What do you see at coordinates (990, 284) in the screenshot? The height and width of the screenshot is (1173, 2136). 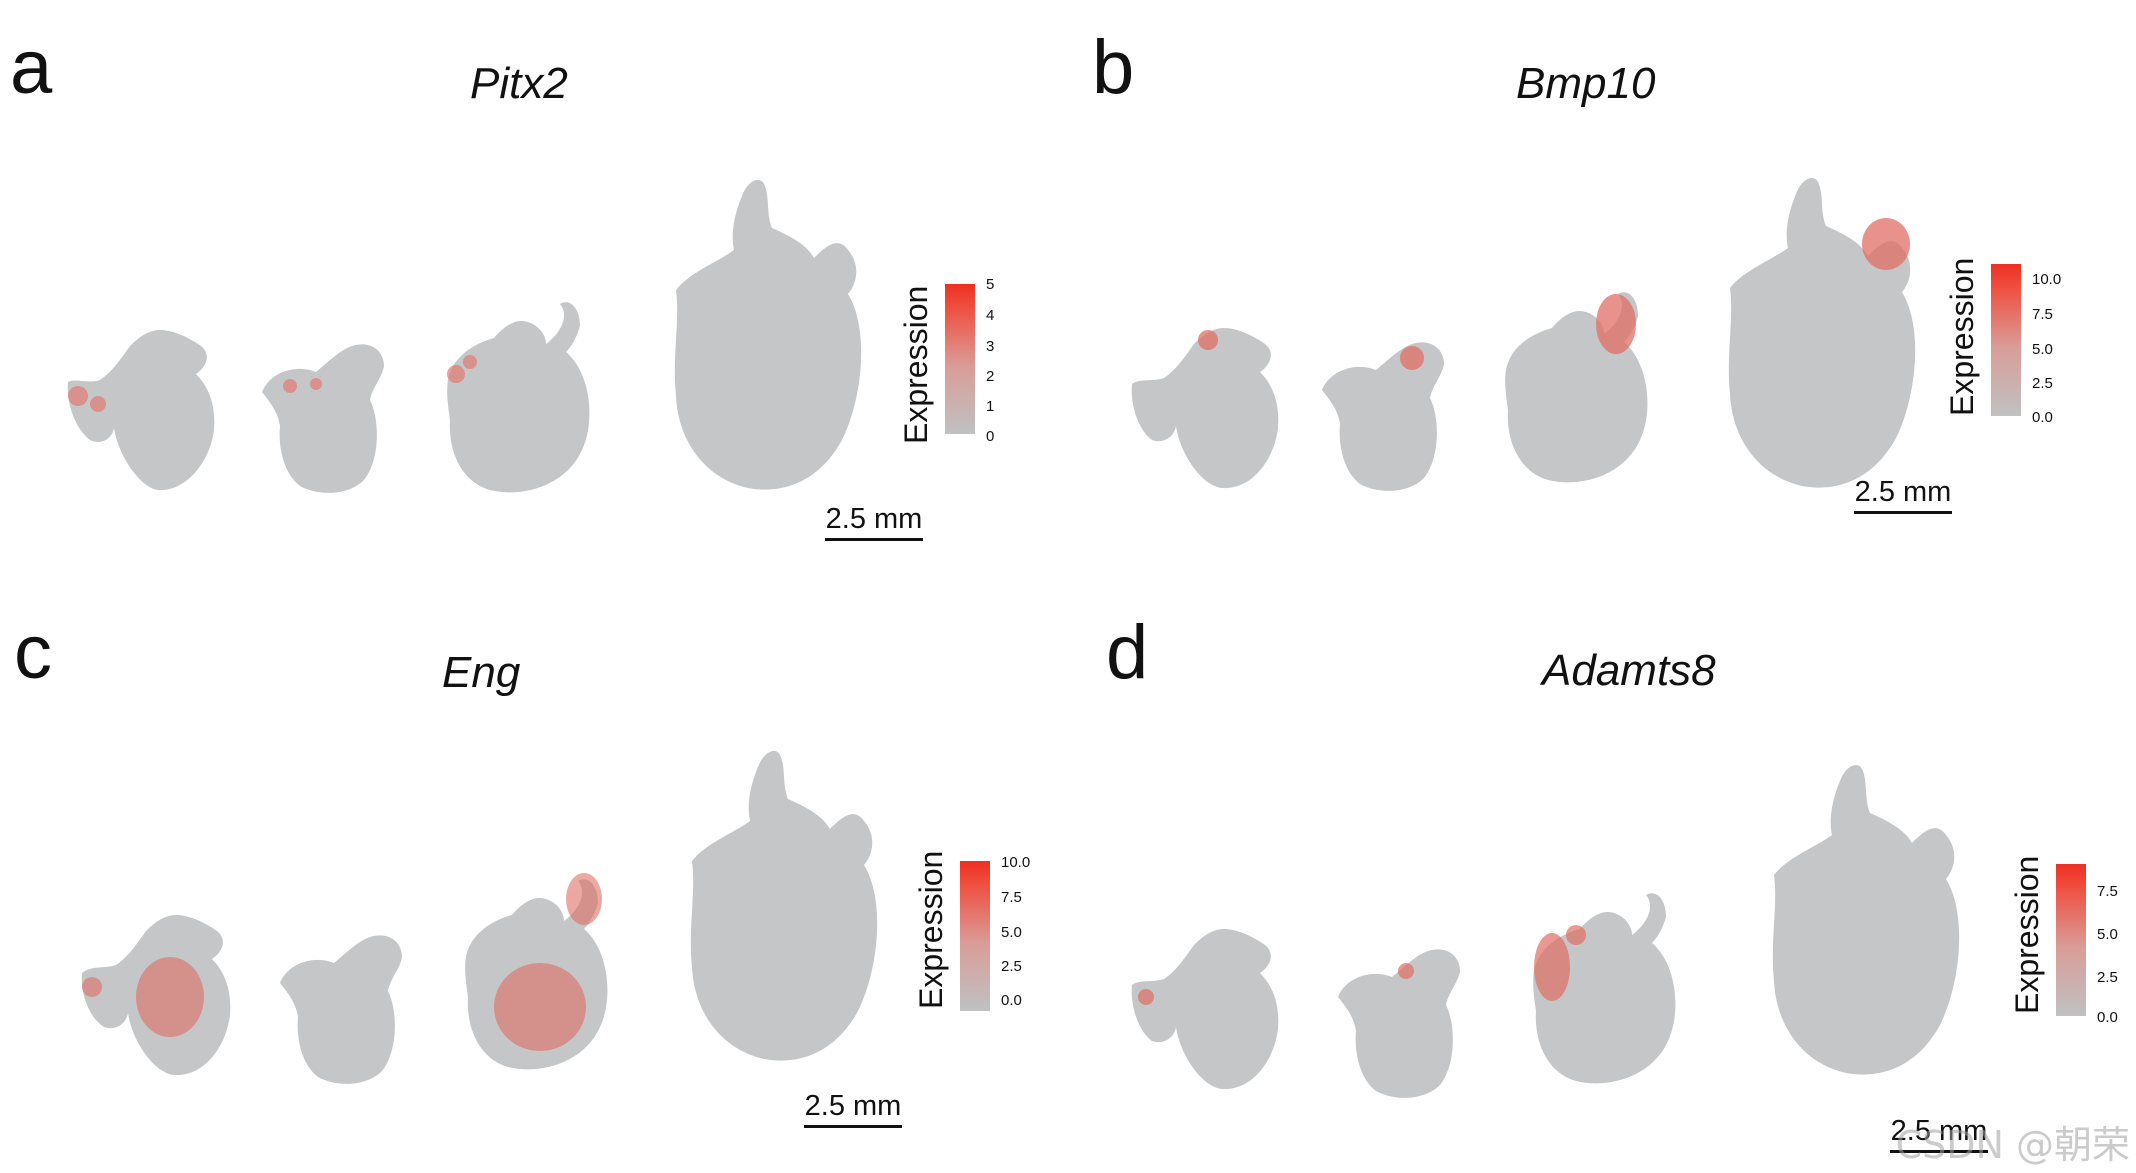 I see `legend-tick: 5` at bounding box center [990, 284].